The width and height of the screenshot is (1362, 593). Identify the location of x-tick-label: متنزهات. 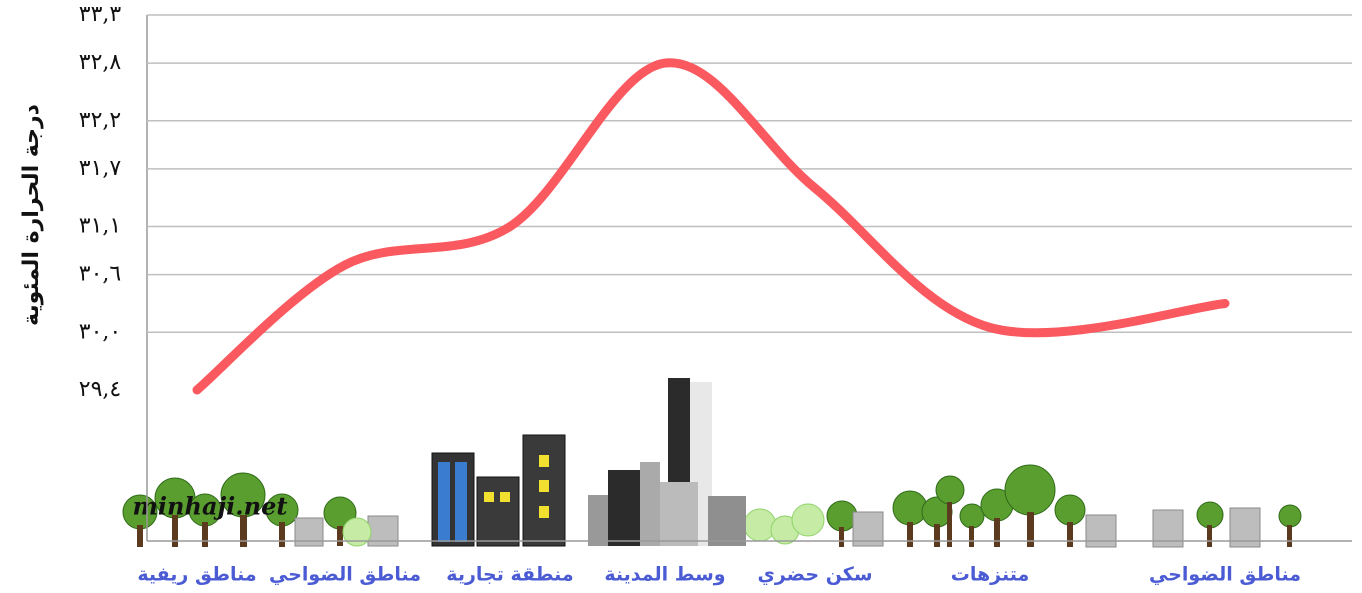
(990, 575).